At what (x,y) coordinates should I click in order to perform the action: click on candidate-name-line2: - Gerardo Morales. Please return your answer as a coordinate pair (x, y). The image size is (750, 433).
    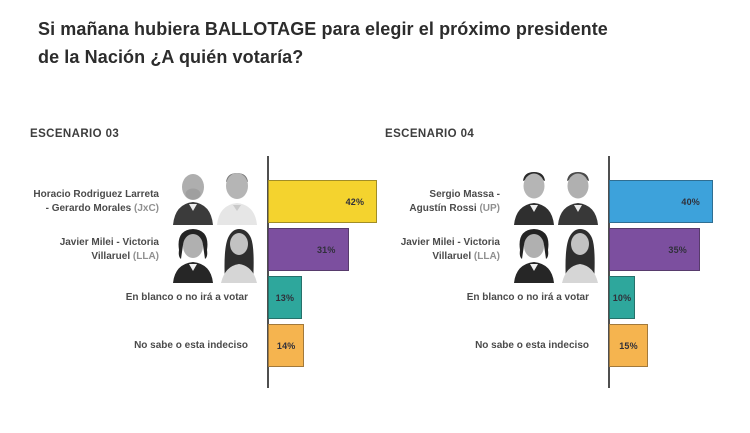
    Looking at the image, I should click on (88, 208).